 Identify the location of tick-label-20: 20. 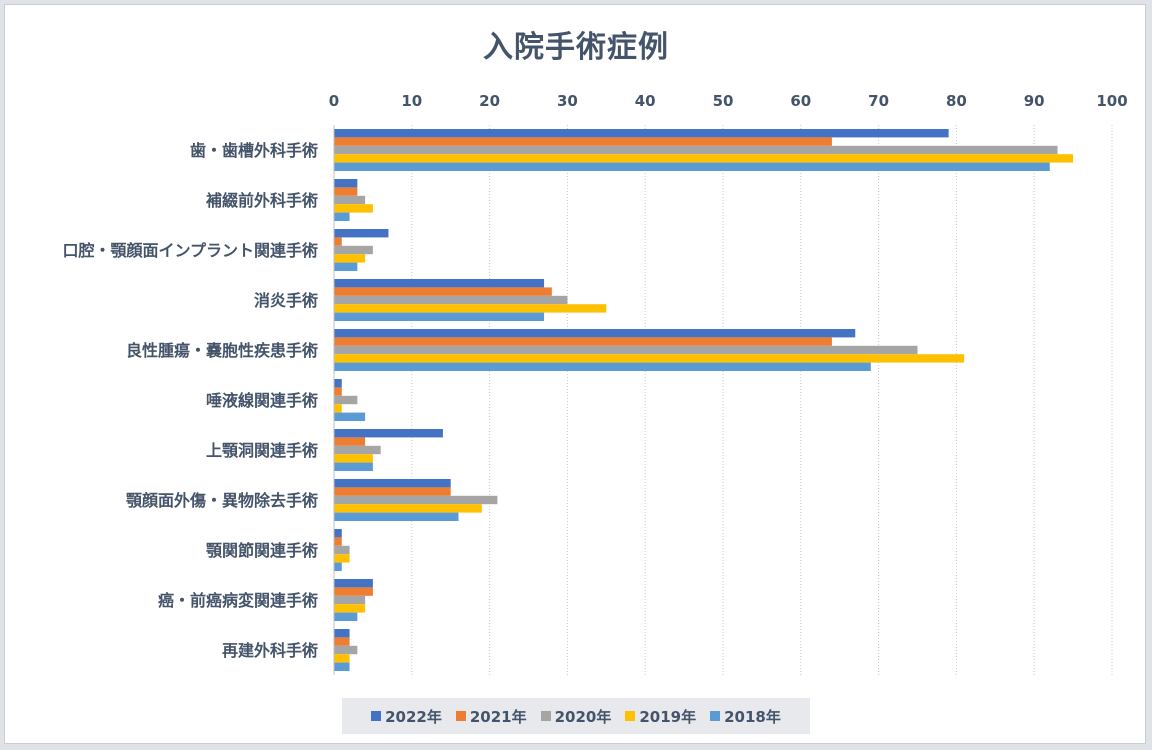
(489, 101).